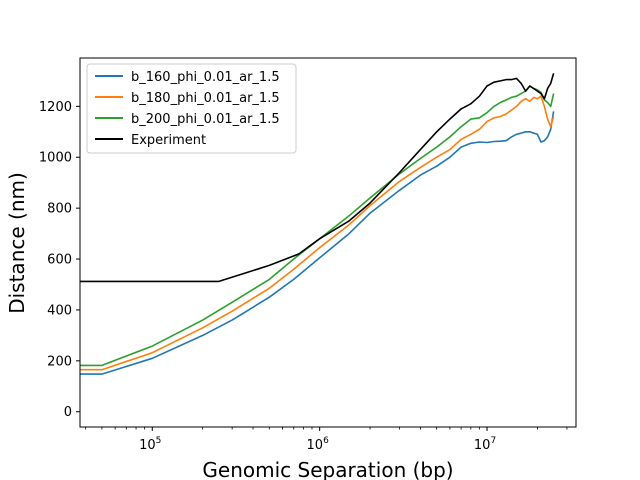 This screenshot has width=640, height=480. Describe the element at coordinates (205, 77) in the screenshot. I see `legend-label-1: b_160_phi_0.01_ar_1.5` at that location.